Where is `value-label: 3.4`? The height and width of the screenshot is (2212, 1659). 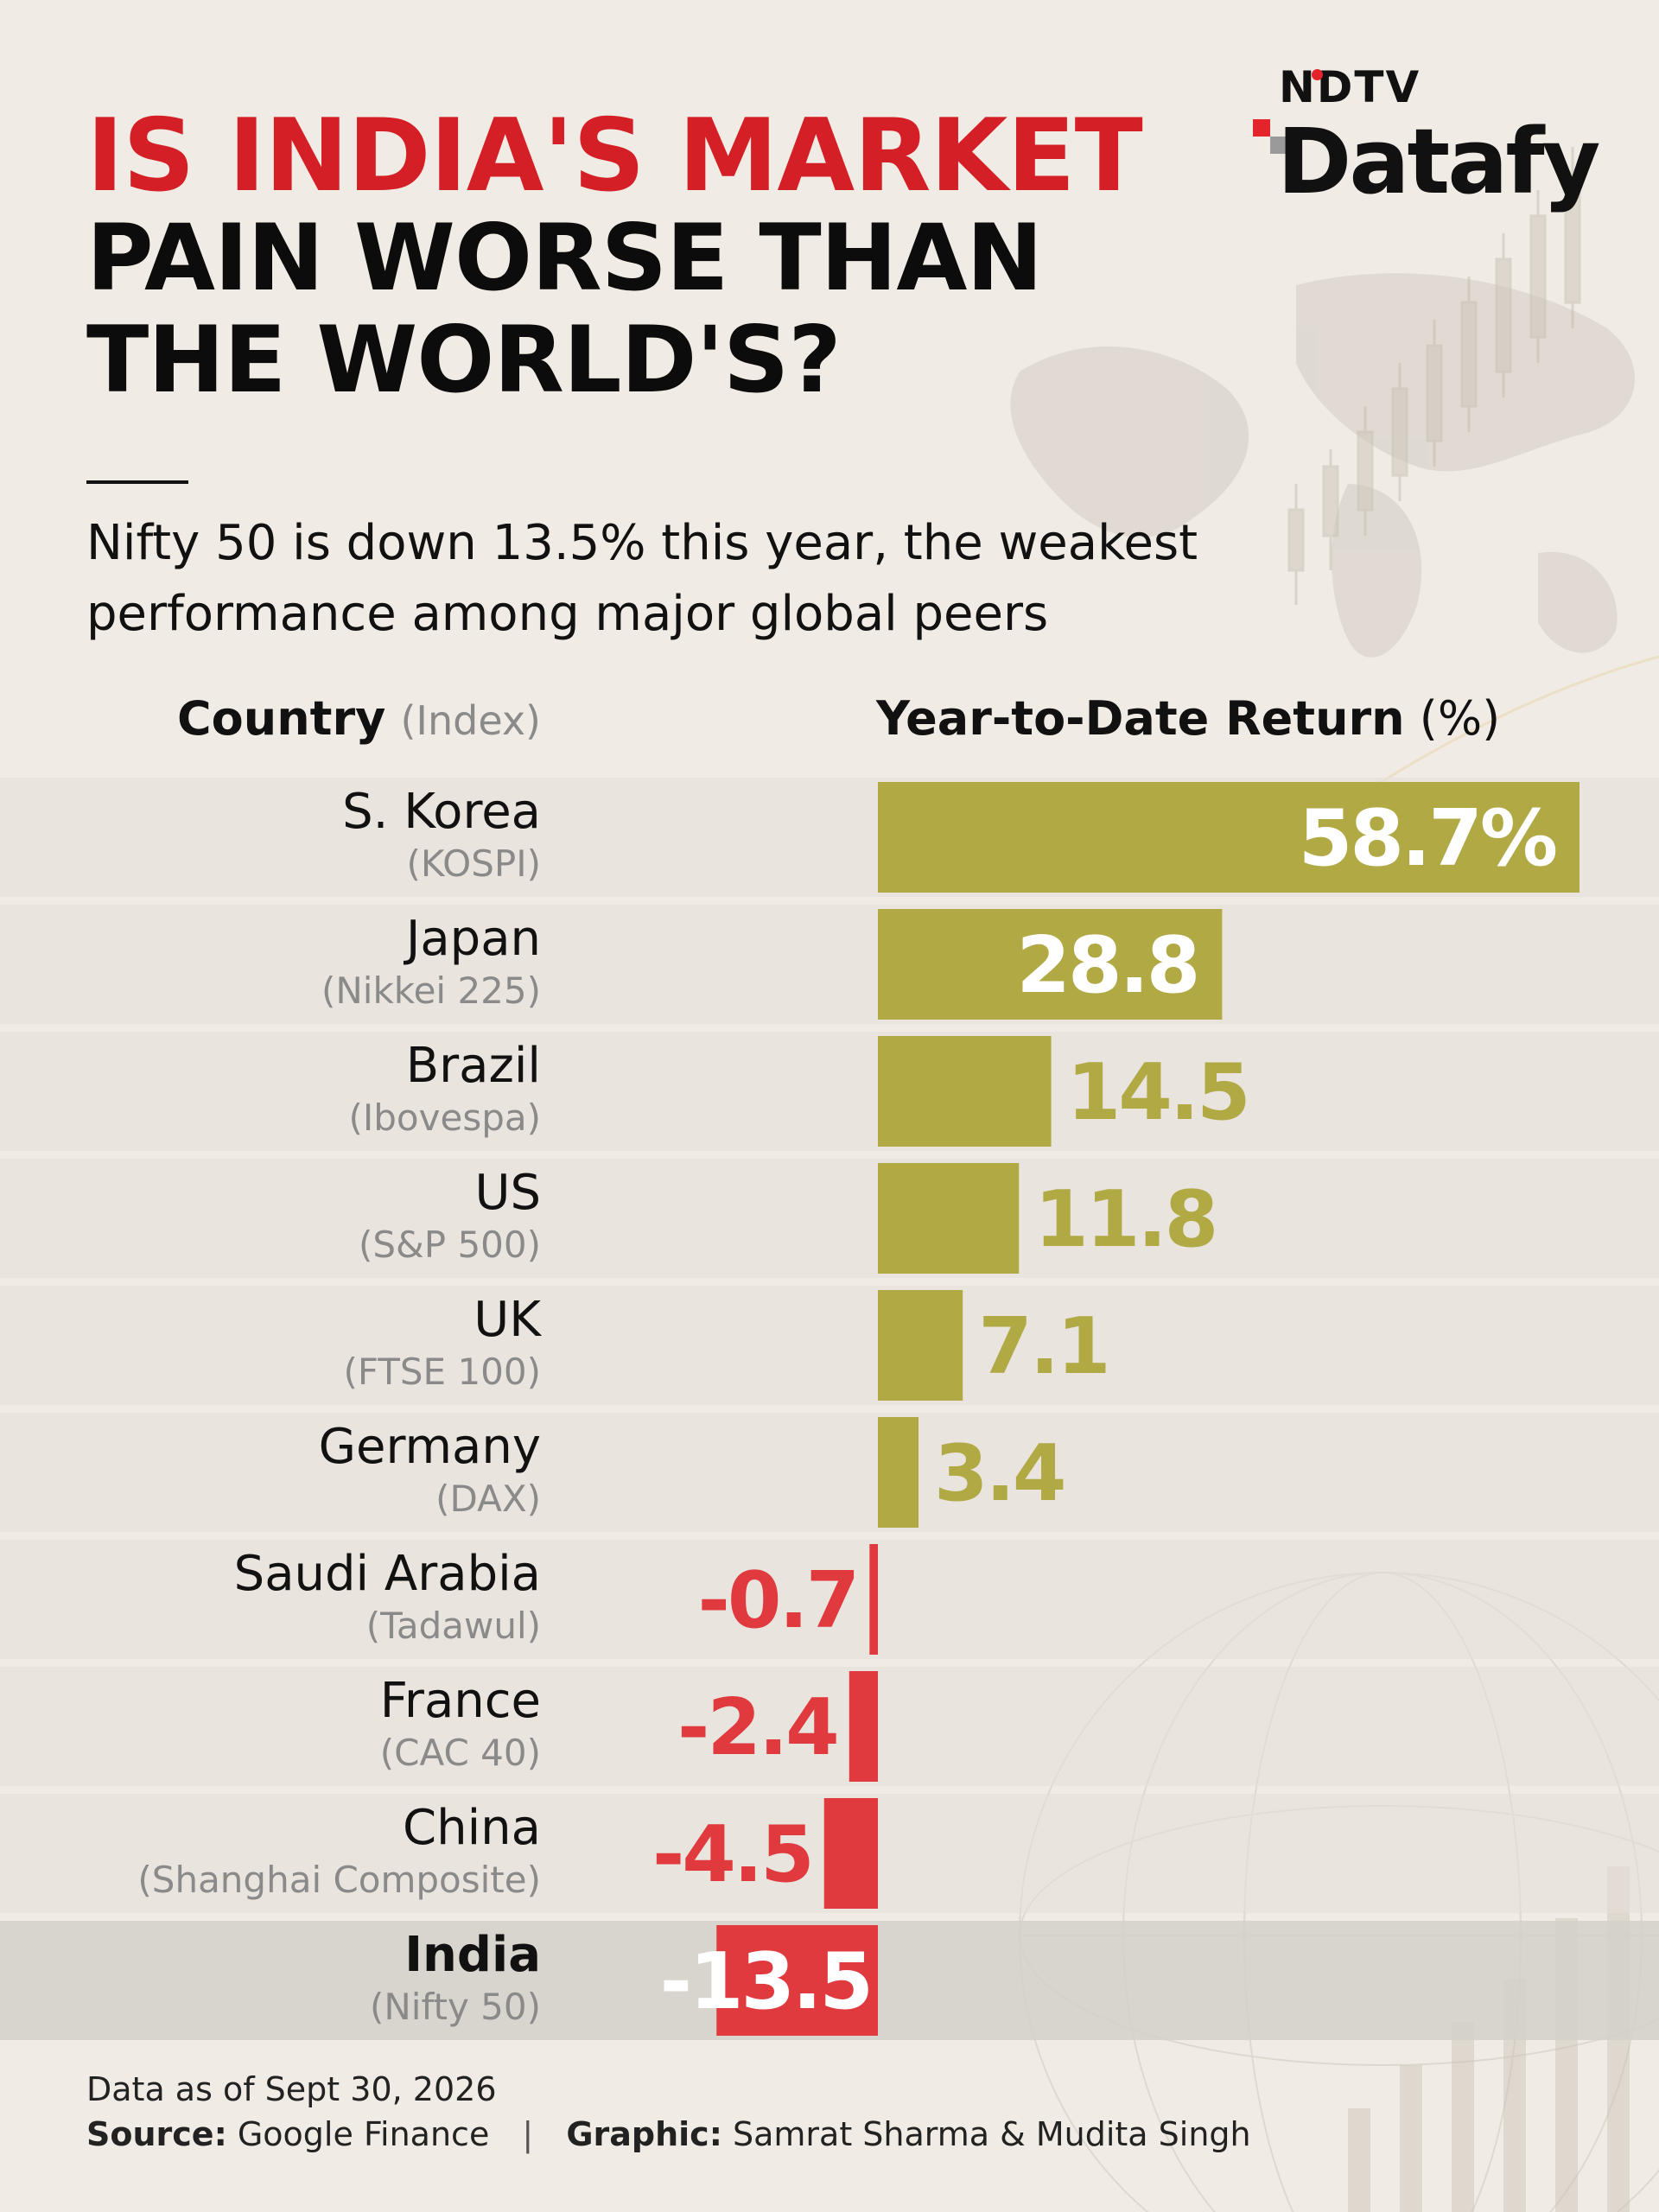 value-label: 3.4 is located at coordinates (999, 1473).